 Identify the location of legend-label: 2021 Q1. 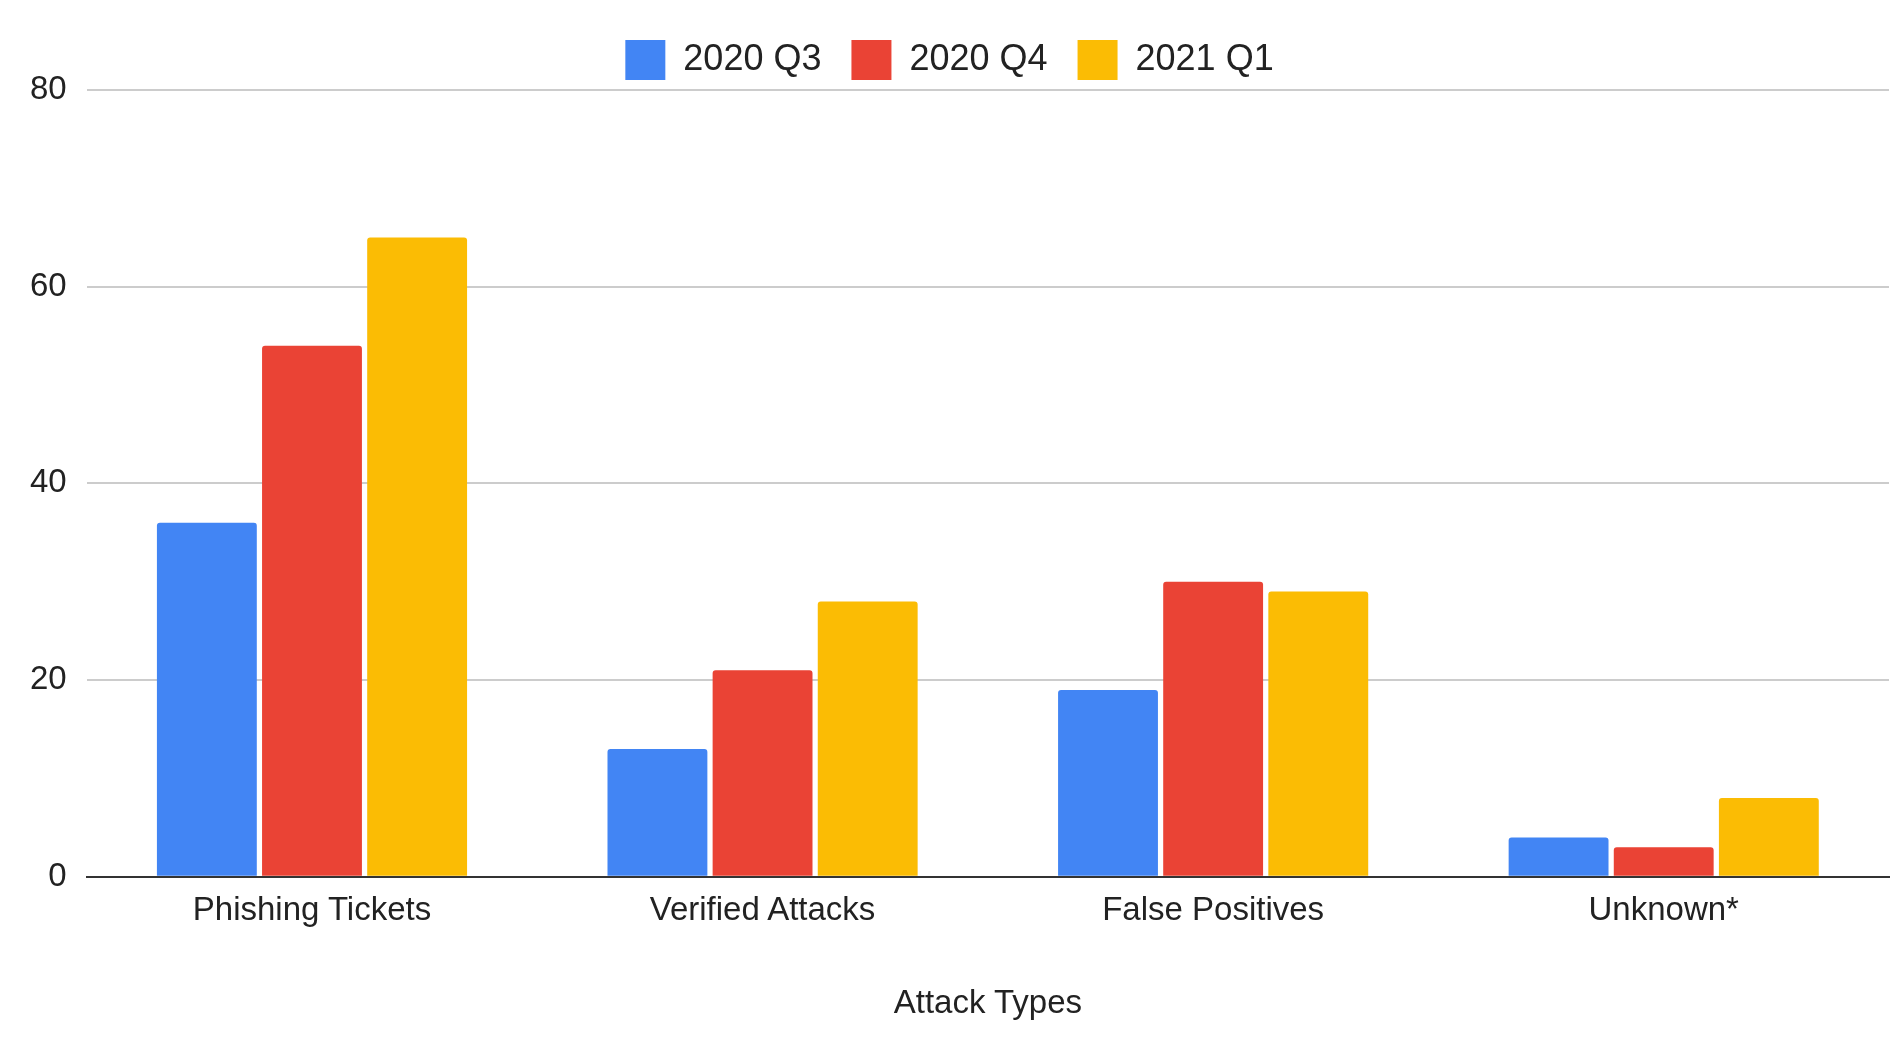
(1204, 57).